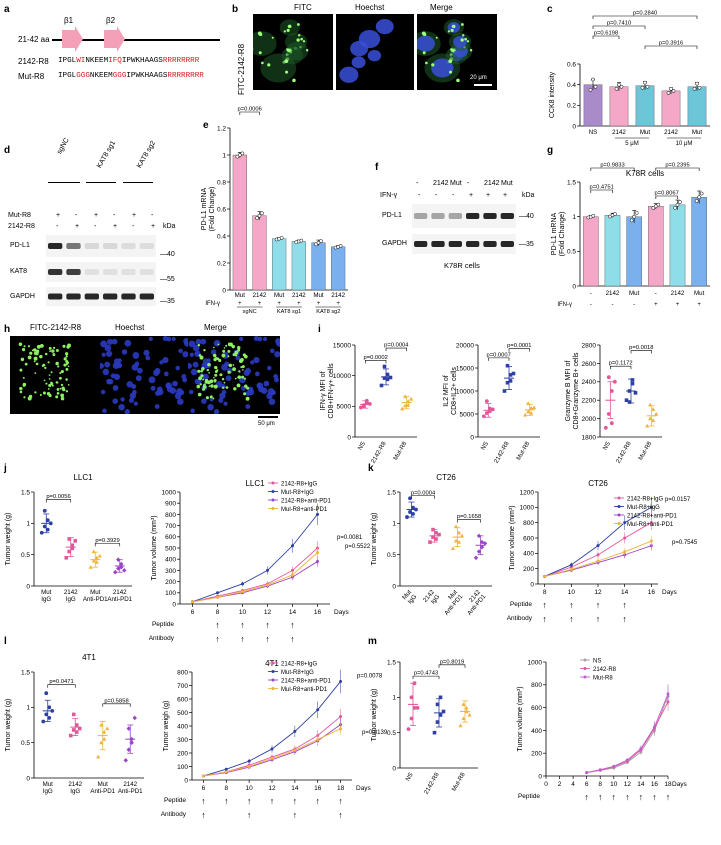 This screenshot has height=845, width=721. What do you see at coordinates (628, 784) in the screenshot?
I see `x-tick-label: 12` at bounding box center [628, 784].